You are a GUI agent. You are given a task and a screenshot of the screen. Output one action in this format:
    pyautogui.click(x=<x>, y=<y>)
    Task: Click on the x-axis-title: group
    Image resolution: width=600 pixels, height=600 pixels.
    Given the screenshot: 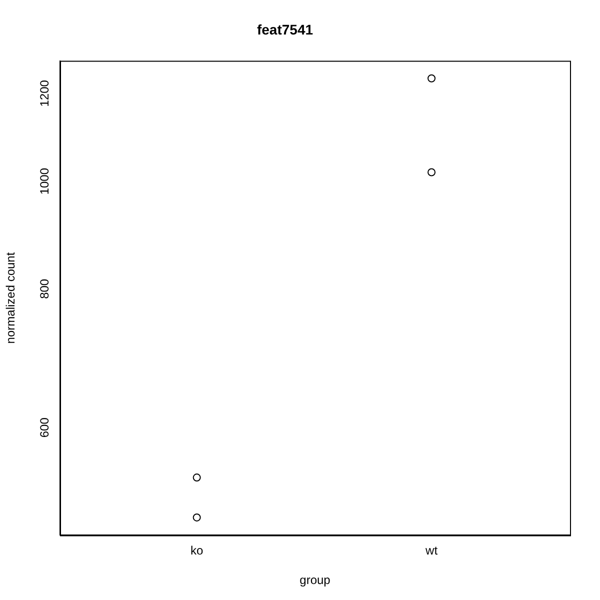 What is the action you would take?
    pyautogui.click(x=315, y=580)
    